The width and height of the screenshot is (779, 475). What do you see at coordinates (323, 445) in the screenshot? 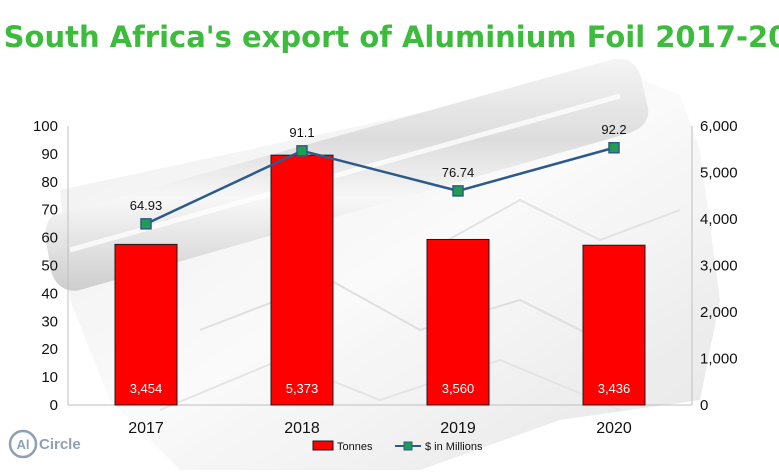
I see `legend-bar-swatch` at bounding box center [323, 445].